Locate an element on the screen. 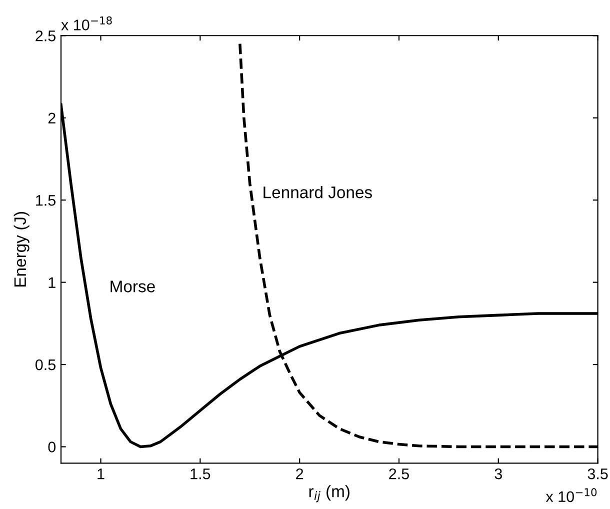 The width and height of the screenshot is (610, 509). x-tick-label: 3.5 is located at coordinates (598, 474).